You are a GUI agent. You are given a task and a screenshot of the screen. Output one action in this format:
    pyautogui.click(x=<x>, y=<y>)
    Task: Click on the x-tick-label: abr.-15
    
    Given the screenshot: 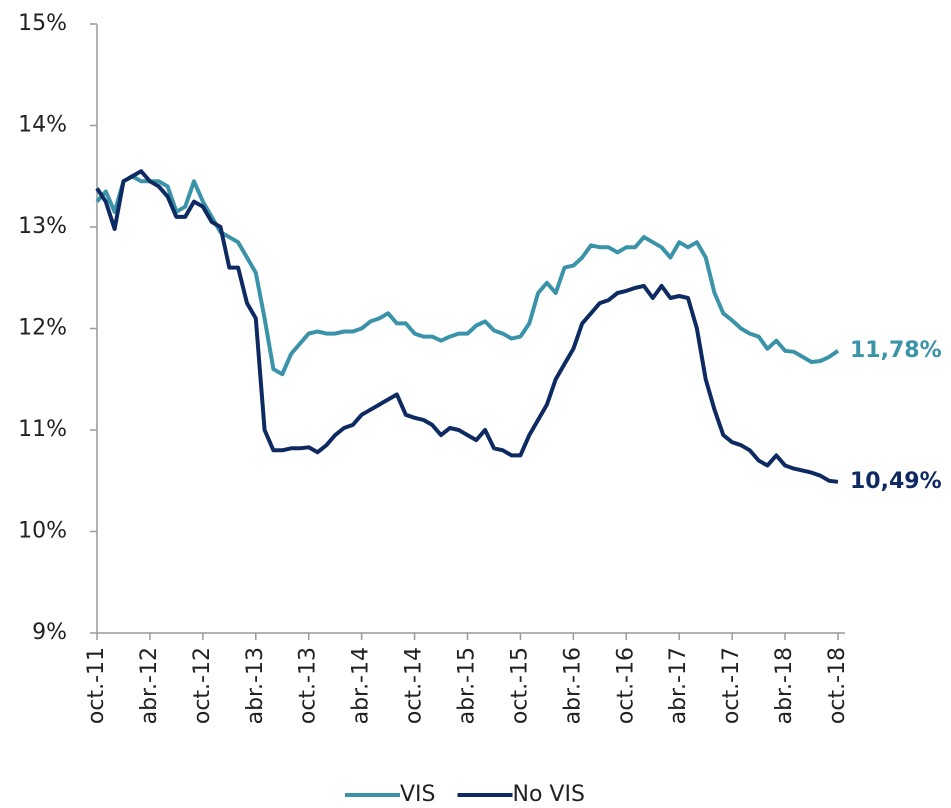 What is the action you would take?
    pyautogui.click(x=467, y=685)
    